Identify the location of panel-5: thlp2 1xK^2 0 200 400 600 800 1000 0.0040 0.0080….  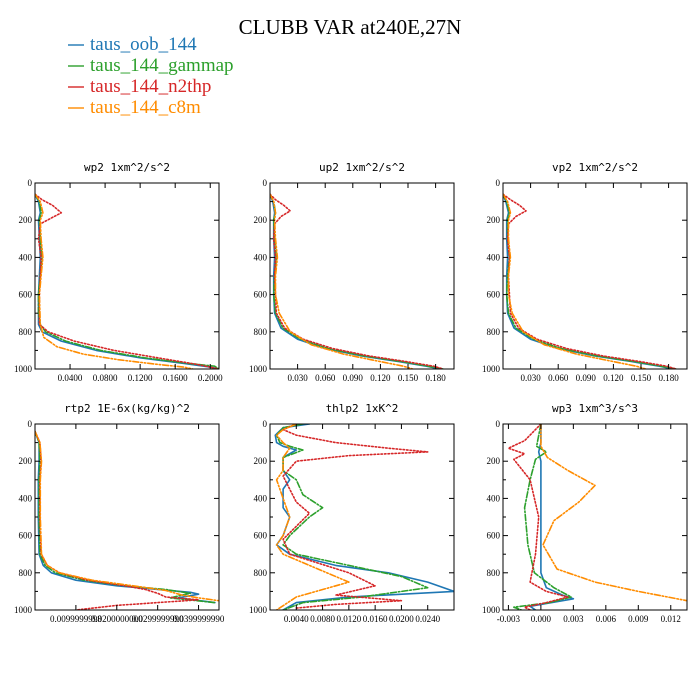
(352, 513).